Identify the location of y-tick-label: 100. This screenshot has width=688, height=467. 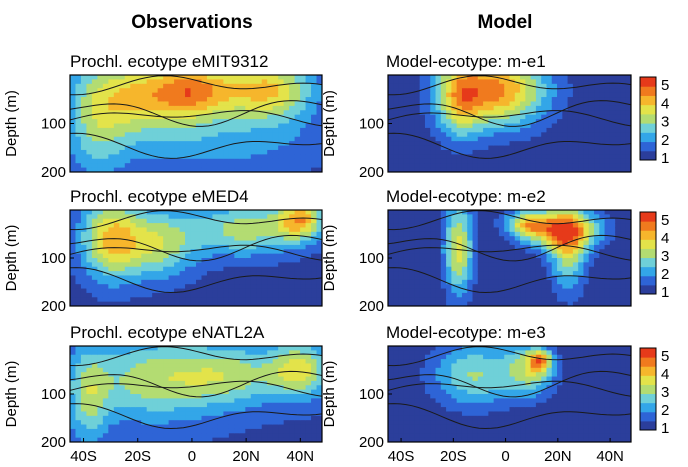
(371, 124).